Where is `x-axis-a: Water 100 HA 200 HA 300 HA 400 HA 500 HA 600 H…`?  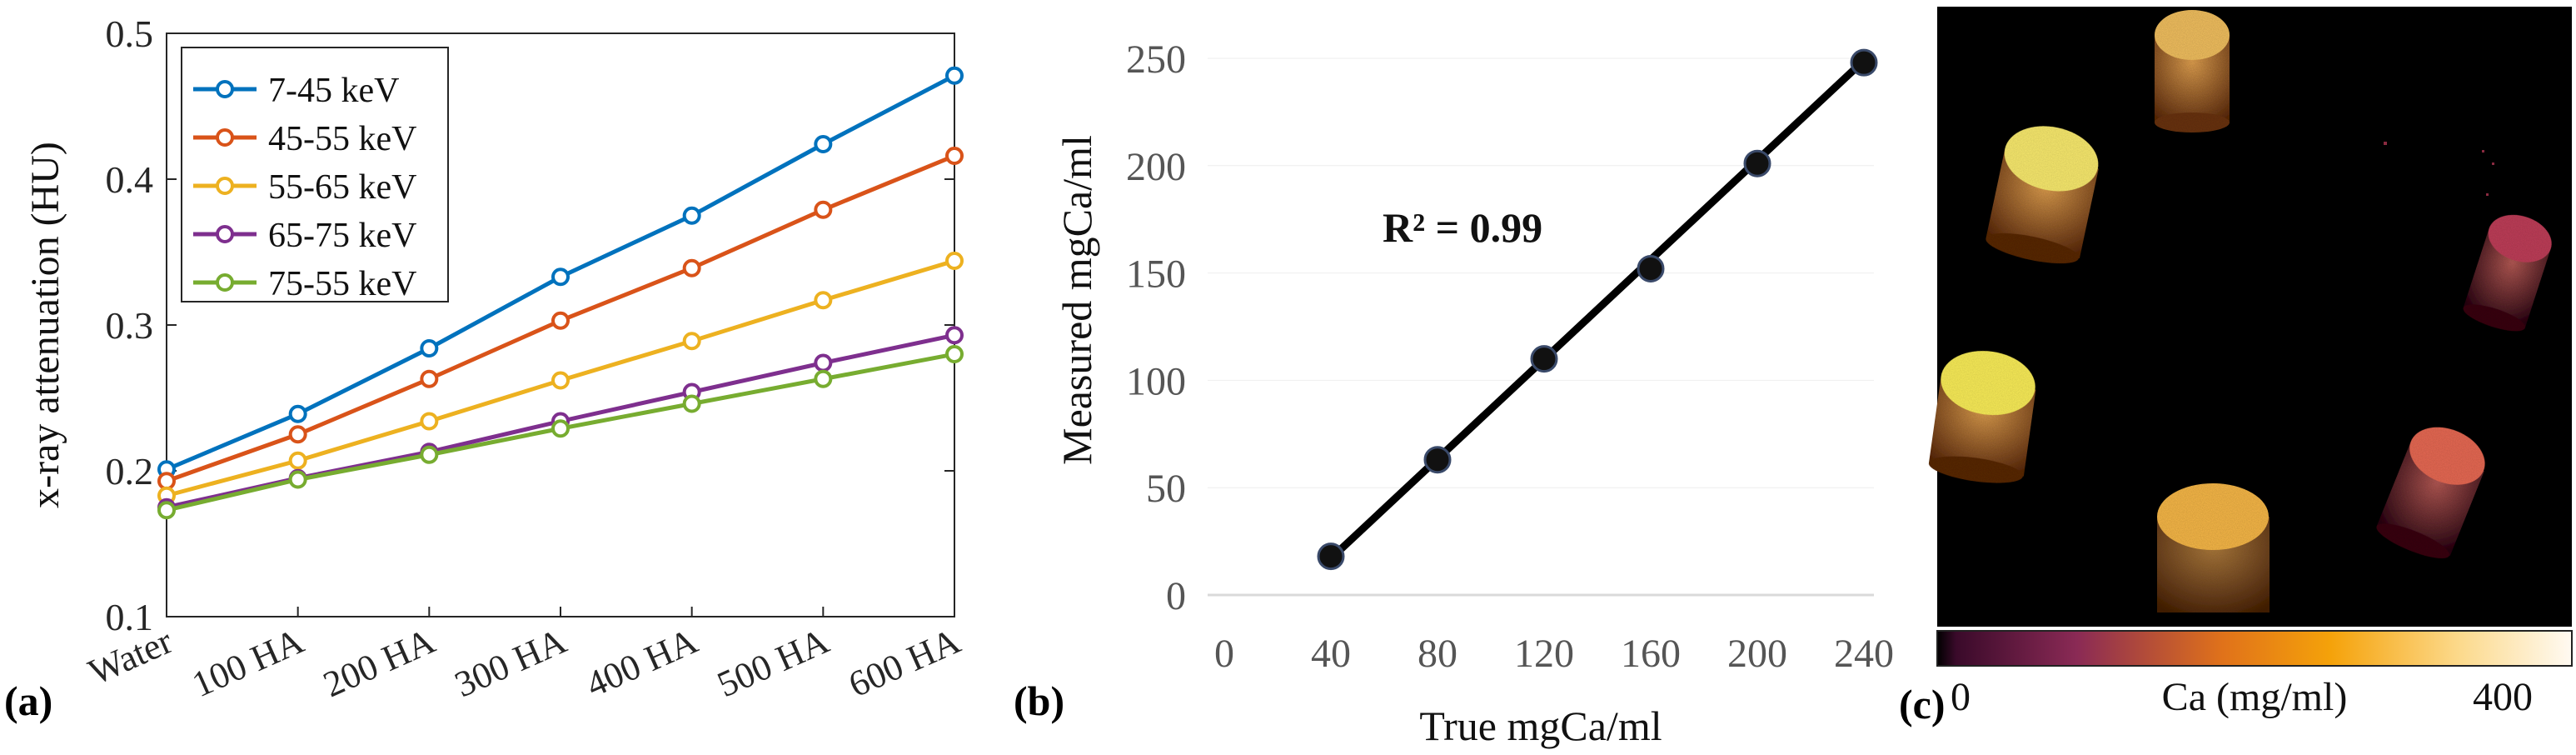
x-axis-a: Water 100 HA 200 HA 300 HA 400 HA 500 HA 600 H… is located at coordinates (524, 656).